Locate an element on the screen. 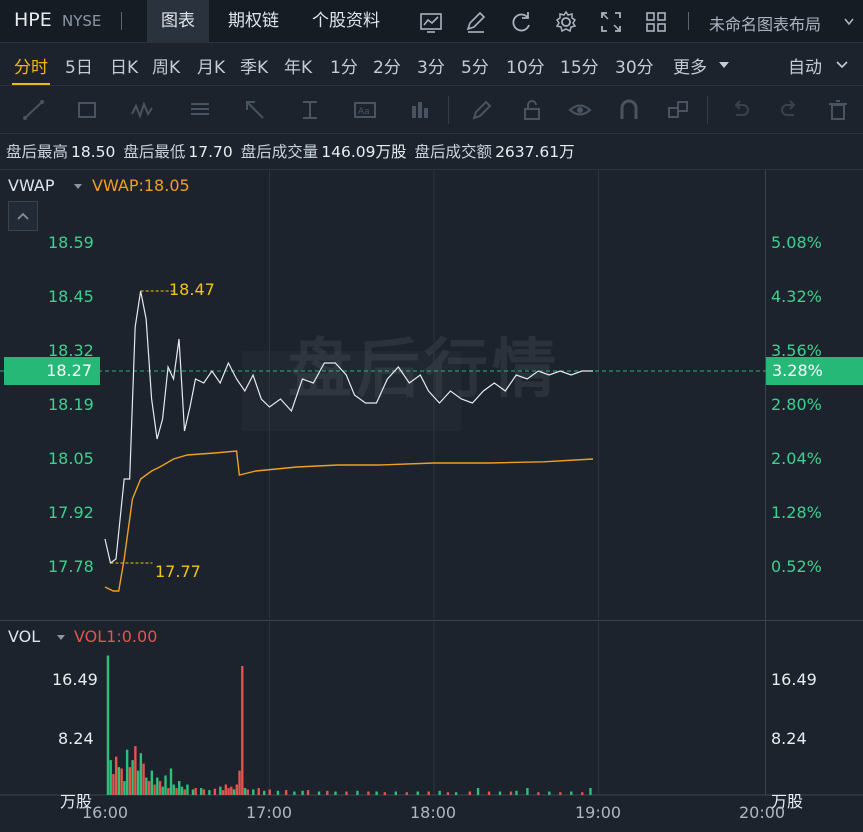 The image size is (863, 832). brush-icon is located at coordinates (482, 110).